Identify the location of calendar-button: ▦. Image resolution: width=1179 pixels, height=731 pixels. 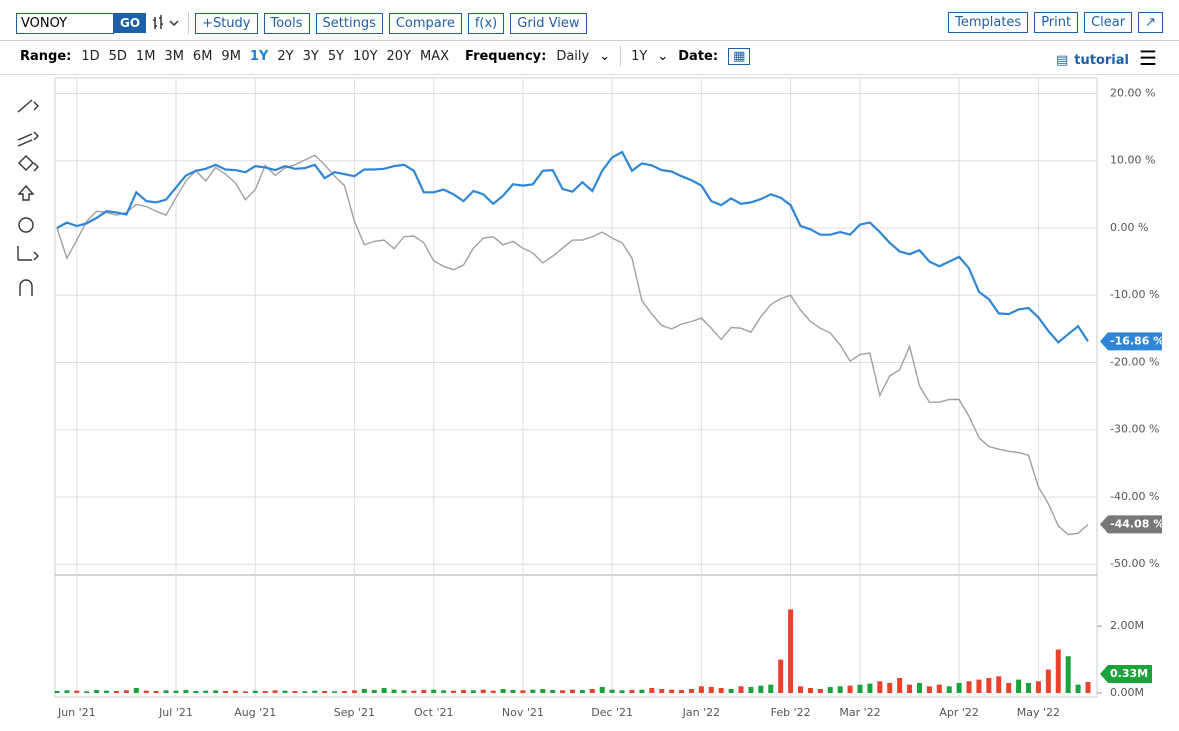
(739, 56).